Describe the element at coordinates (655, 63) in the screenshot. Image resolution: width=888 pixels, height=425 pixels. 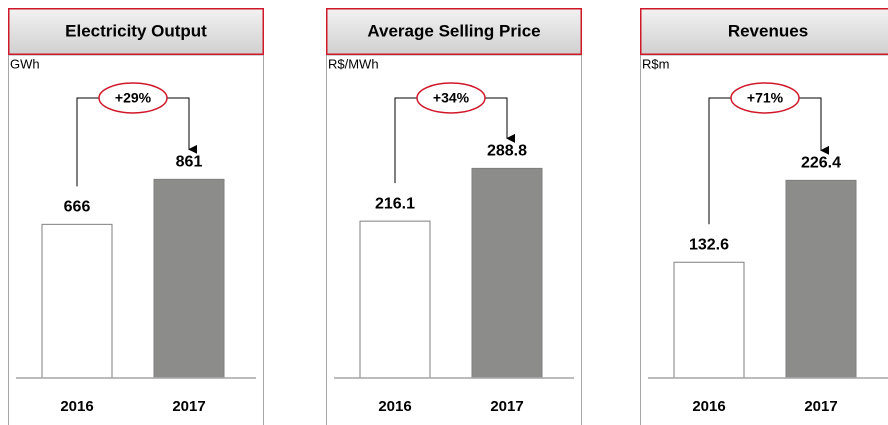
I see `unit-label: R$m` at that location.